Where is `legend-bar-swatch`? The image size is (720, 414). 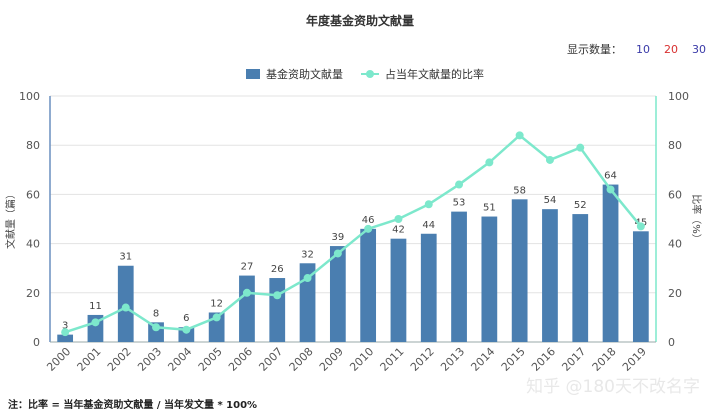
legend-bar-swatch is located at coordinates (253, 74).